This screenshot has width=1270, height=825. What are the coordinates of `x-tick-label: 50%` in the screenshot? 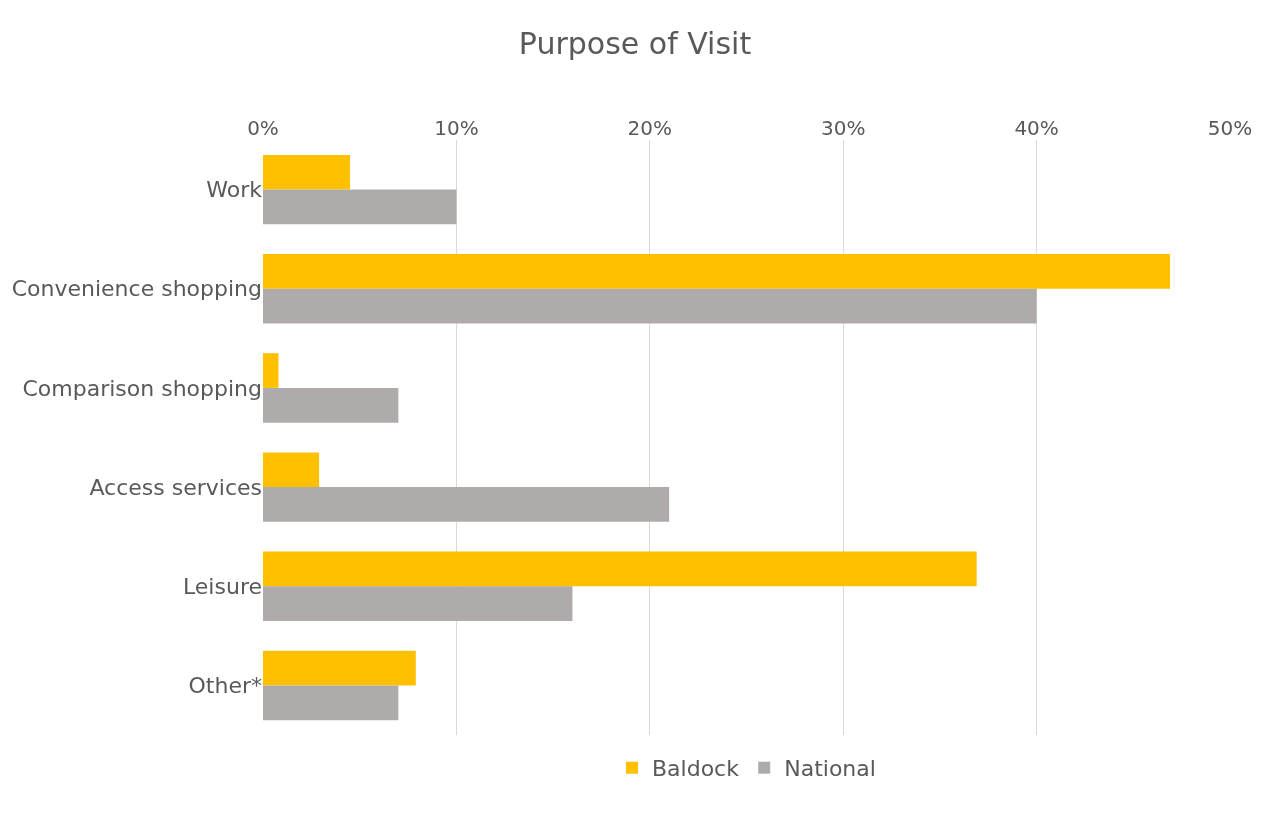 It's located at (1230, 128).